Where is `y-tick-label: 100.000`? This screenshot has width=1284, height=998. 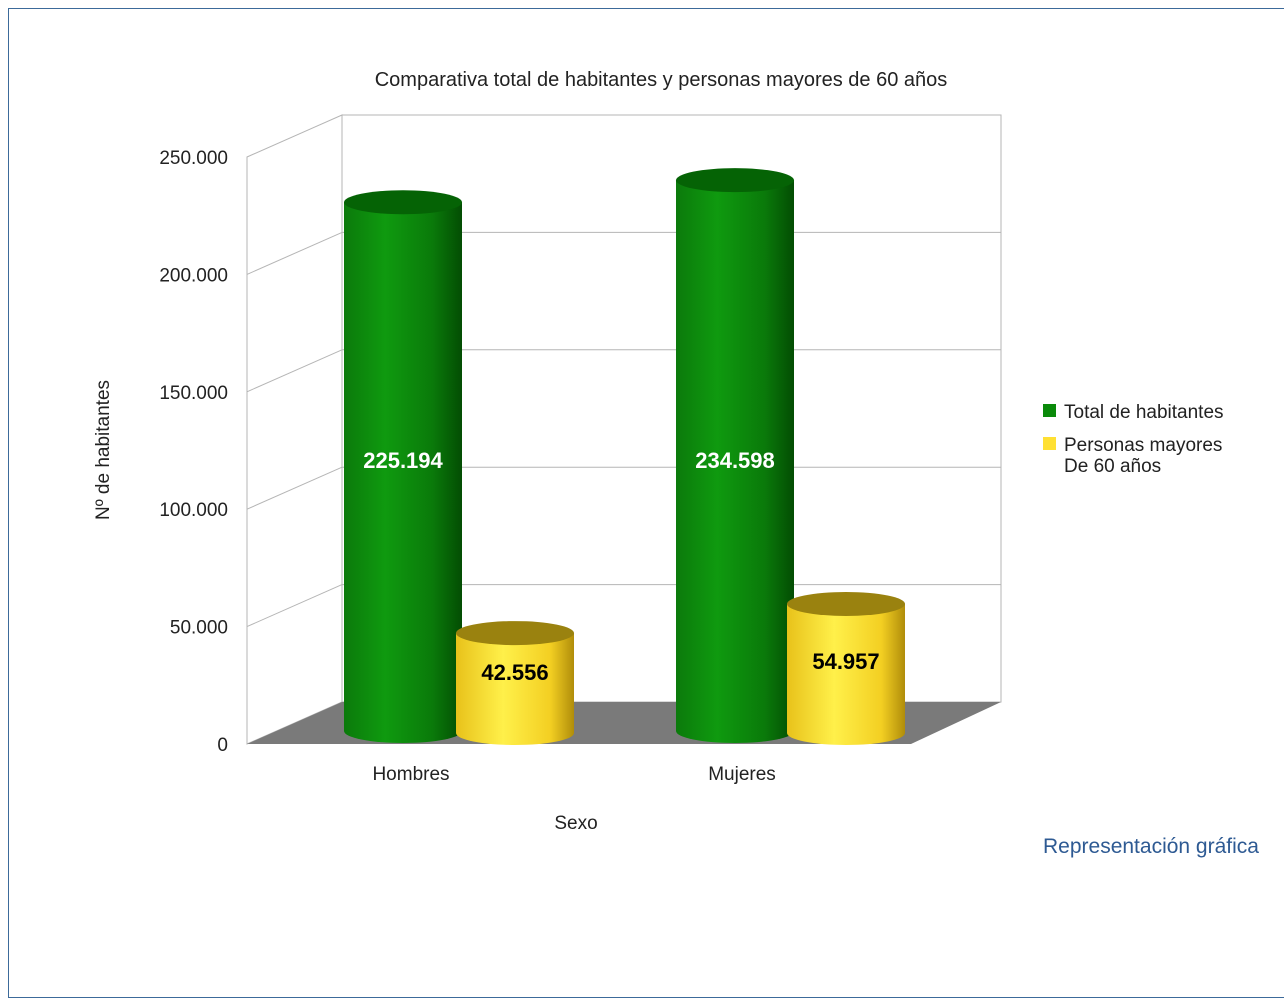
y-tick-label: 100.000 is located at coordinates (193, 510).